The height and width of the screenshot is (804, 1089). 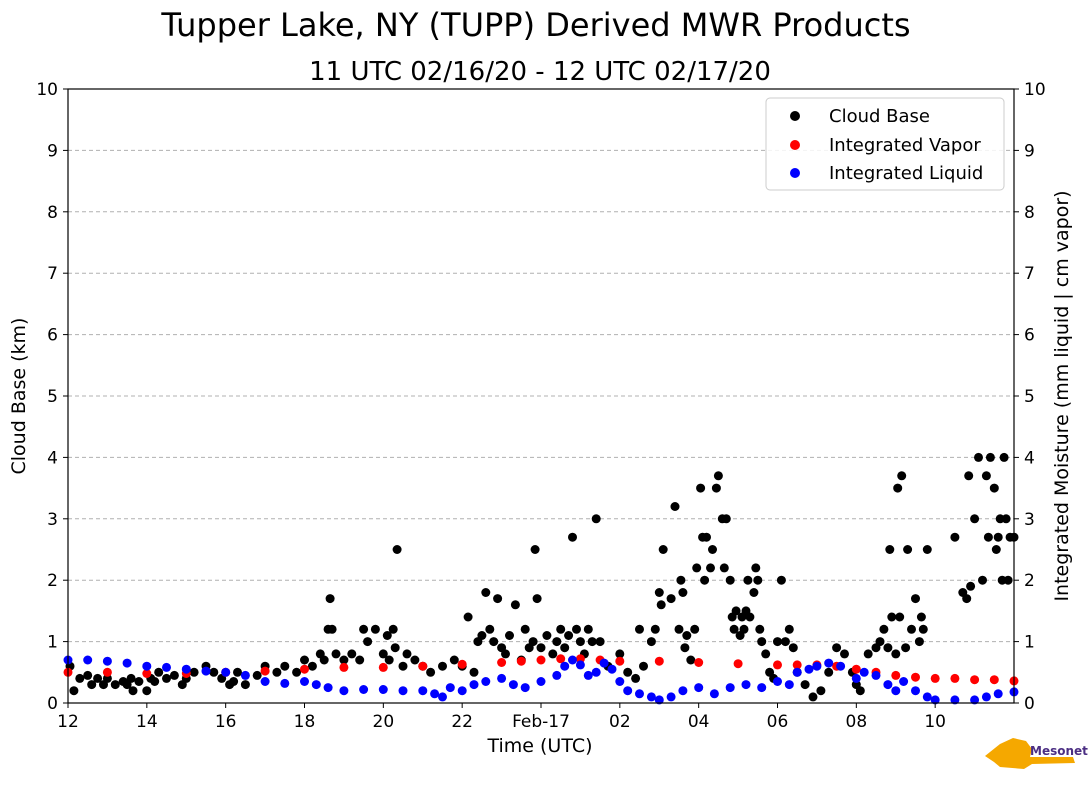 I want to click on y-tick-label-left: 8, so click(x=52, y=213).